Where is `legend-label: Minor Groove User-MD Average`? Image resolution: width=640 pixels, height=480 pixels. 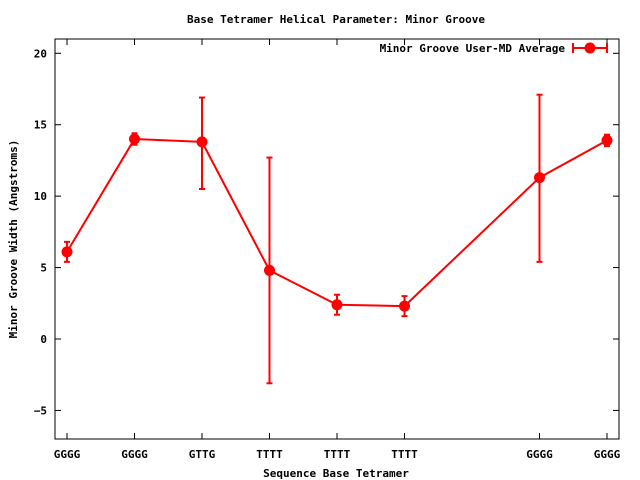 legend-label: Minor Groove User-MD Average is located at coordinates (473, 48).